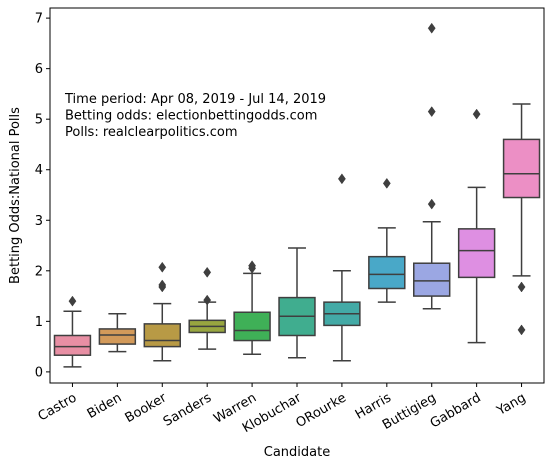 Image resolution: width=557 pixels, height=469 pixels. What do you see at coordinates (476, 226) in the screenshot?
I see `box-gabbard` at bounding box center [476, 226].